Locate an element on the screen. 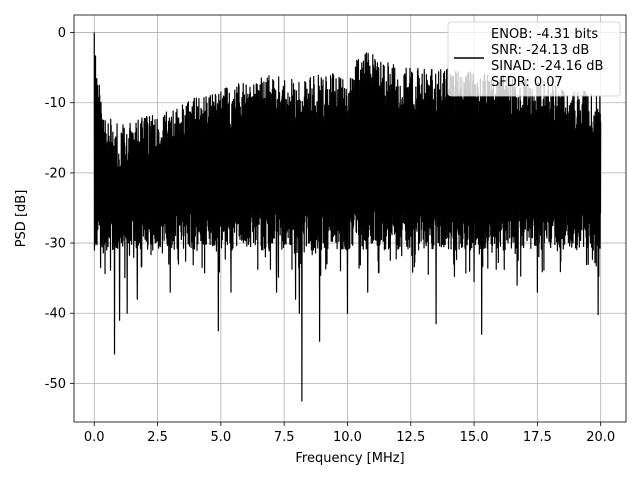 The height and width of the screenshot is (480, 640). y-tick-label: -10 is located at coordinates (55, 103).